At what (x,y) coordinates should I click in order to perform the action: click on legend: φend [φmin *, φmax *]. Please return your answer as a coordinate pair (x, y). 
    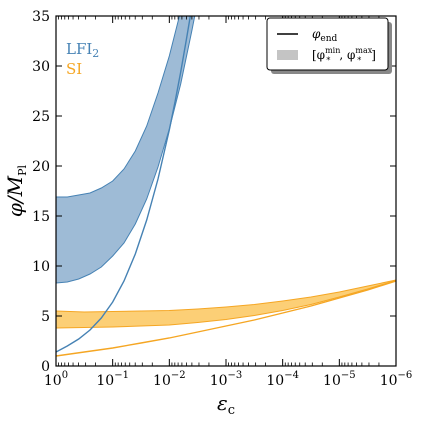
    Looking at the image, I should click on (329, 45).